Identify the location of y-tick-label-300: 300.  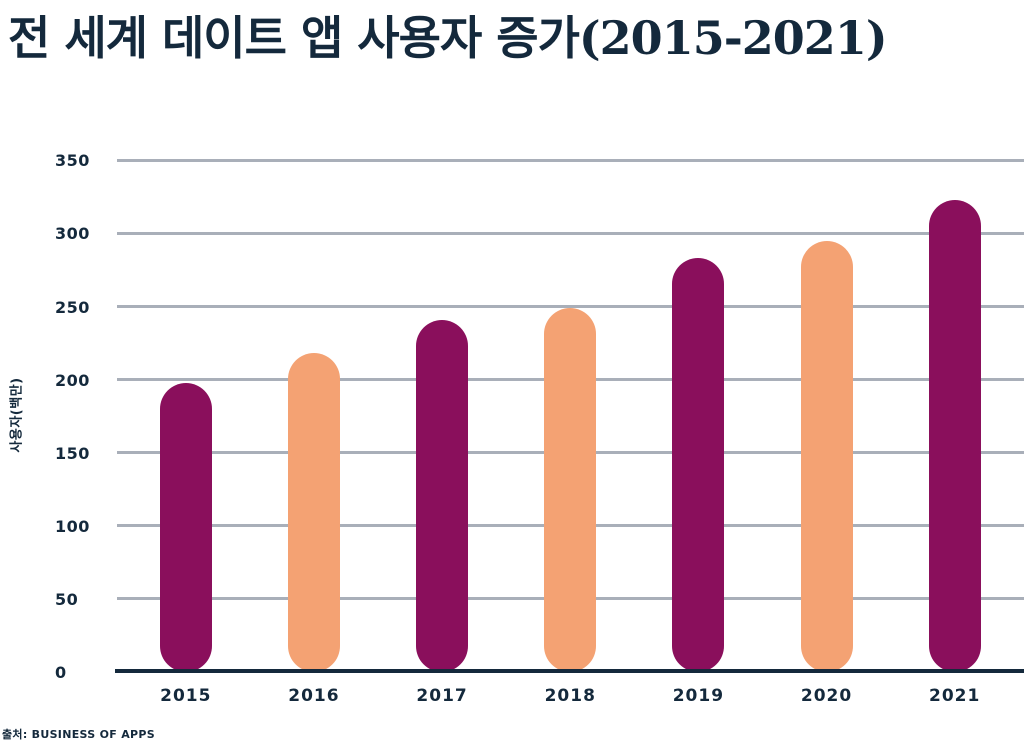
(72, 234).